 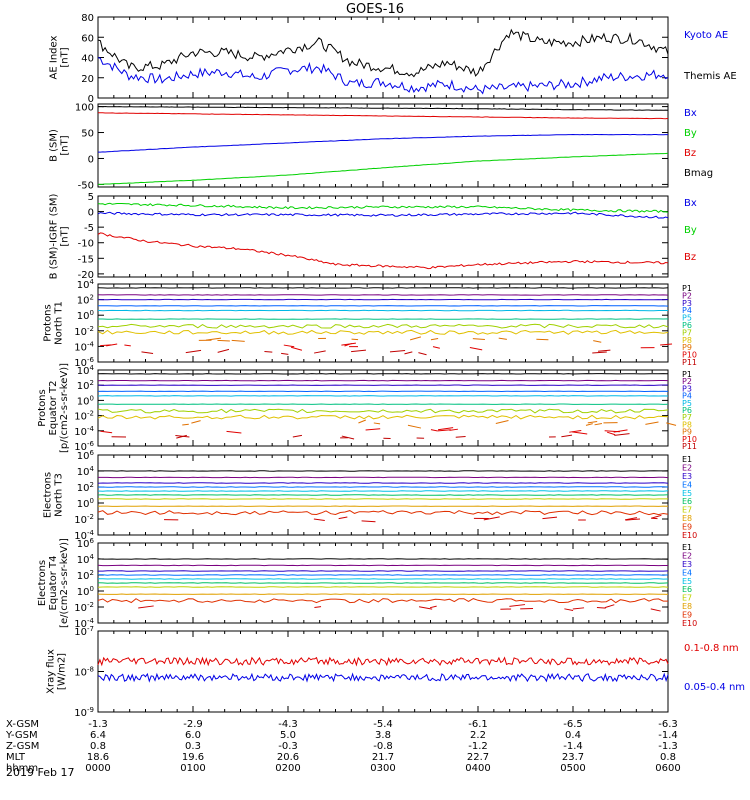 What do you see at coordinates (689, 355) in the screenshot?
I see `legend-entry: P10` at bounding box center [689, 355].